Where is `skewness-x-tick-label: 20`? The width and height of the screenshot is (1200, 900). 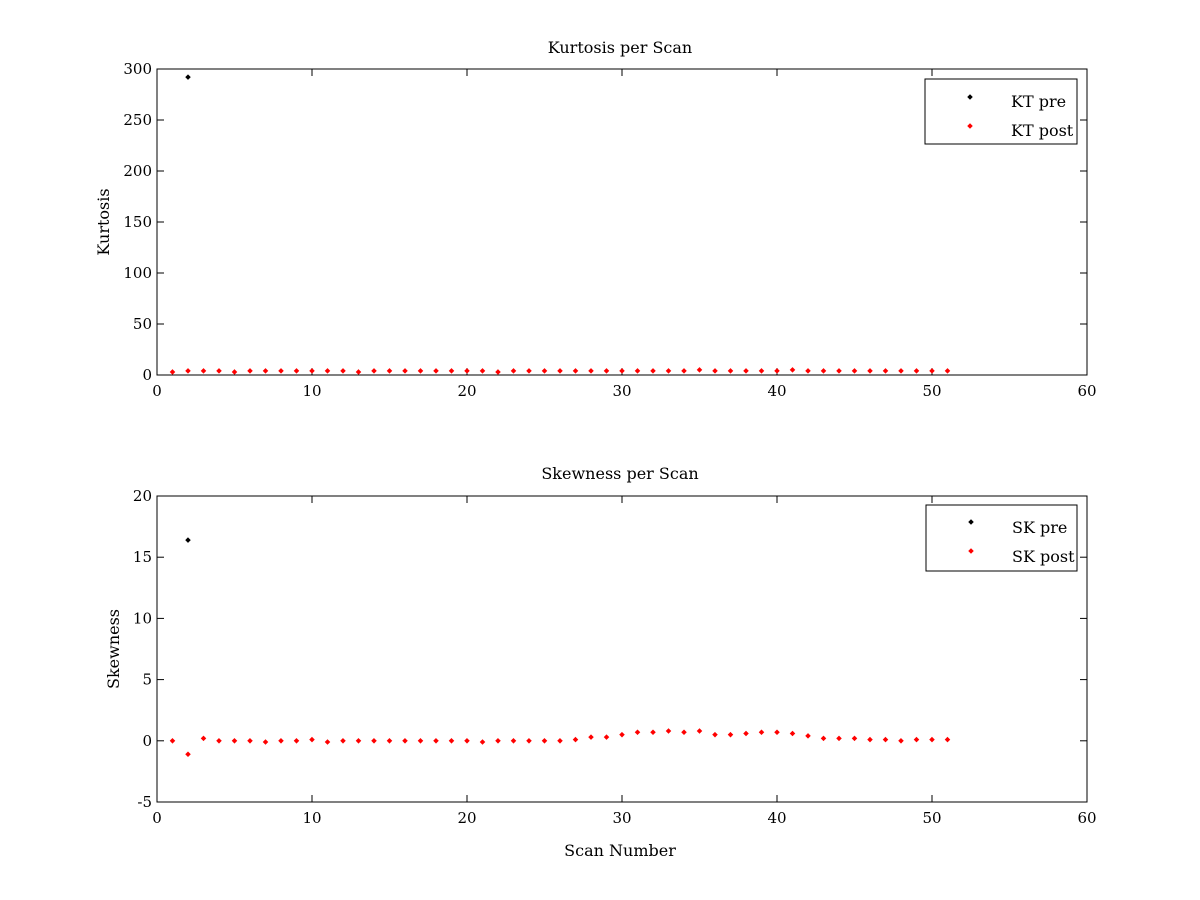 skewness-x-tick-label: 20 is located at coordinates (466, 818).